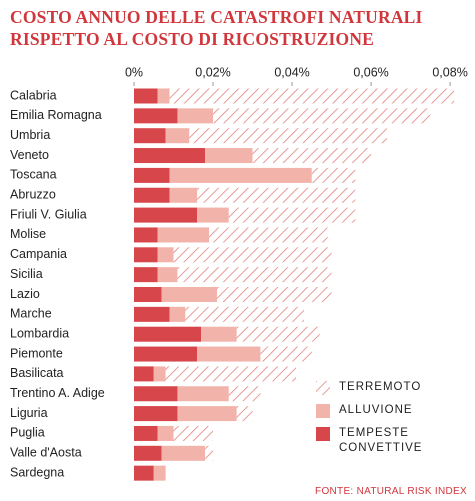  What do you see at coordinates (48, 214) in the screenshot?
I see `category-label: Friuli V. Giulia` at bounding box center [48, 214].